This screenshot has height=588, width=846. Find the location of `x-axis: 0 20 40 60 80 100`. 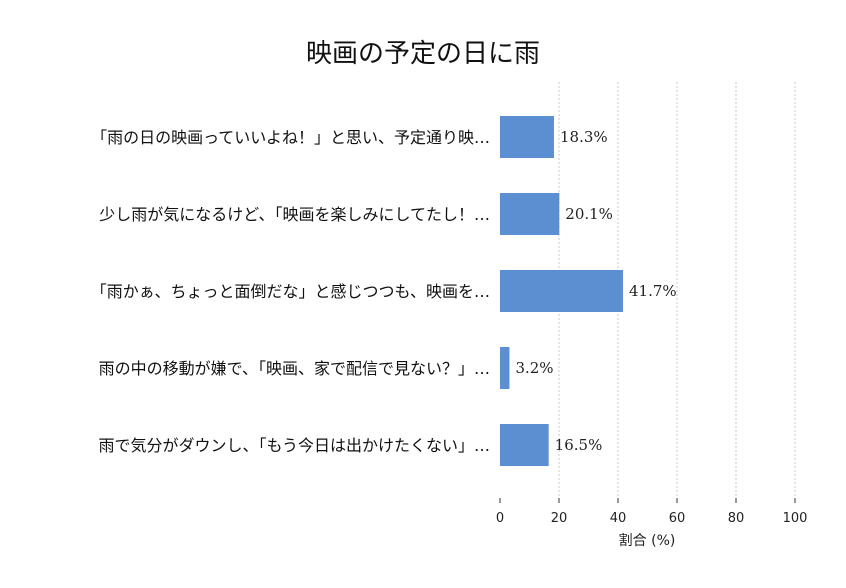

x-axis: 0 20 40 60 80 100 is located at coordinates (652, 512).